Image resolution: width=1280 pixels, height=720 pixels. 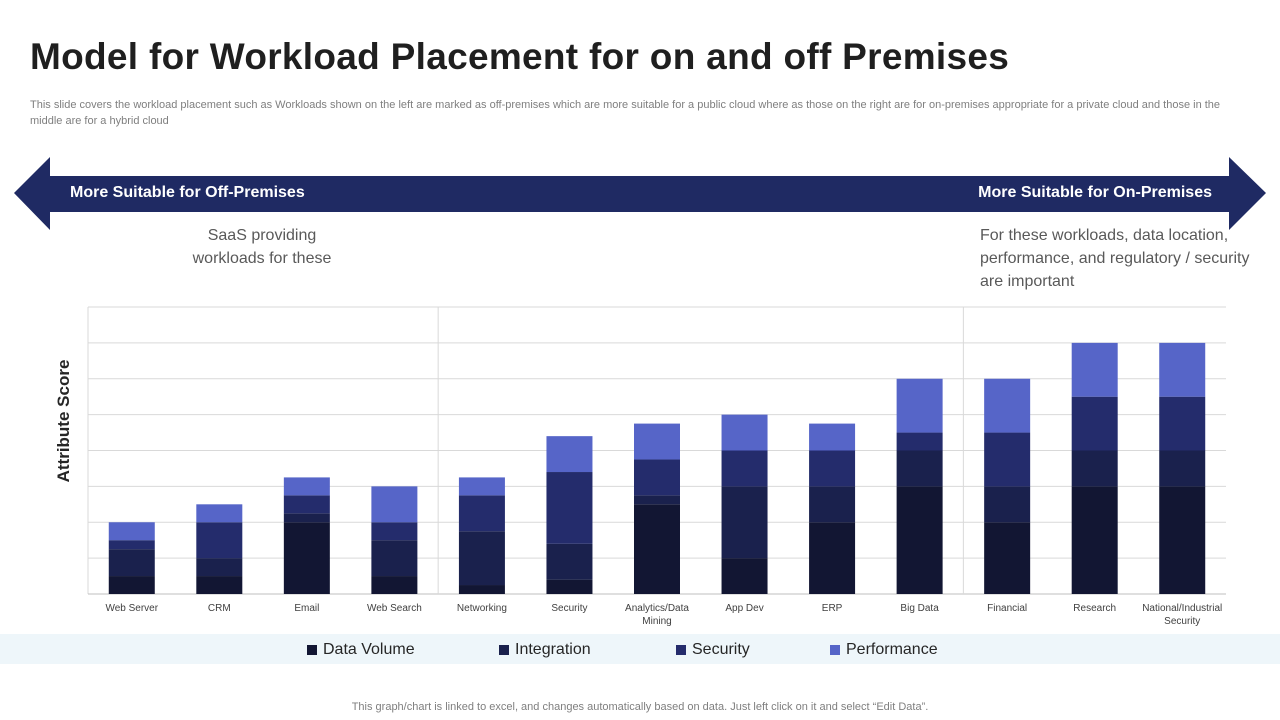 What do you see at coordinates (657, 477) in the screenshot?
I see `bar-security-analytics-data-mining` at bounding box center [657, 477].